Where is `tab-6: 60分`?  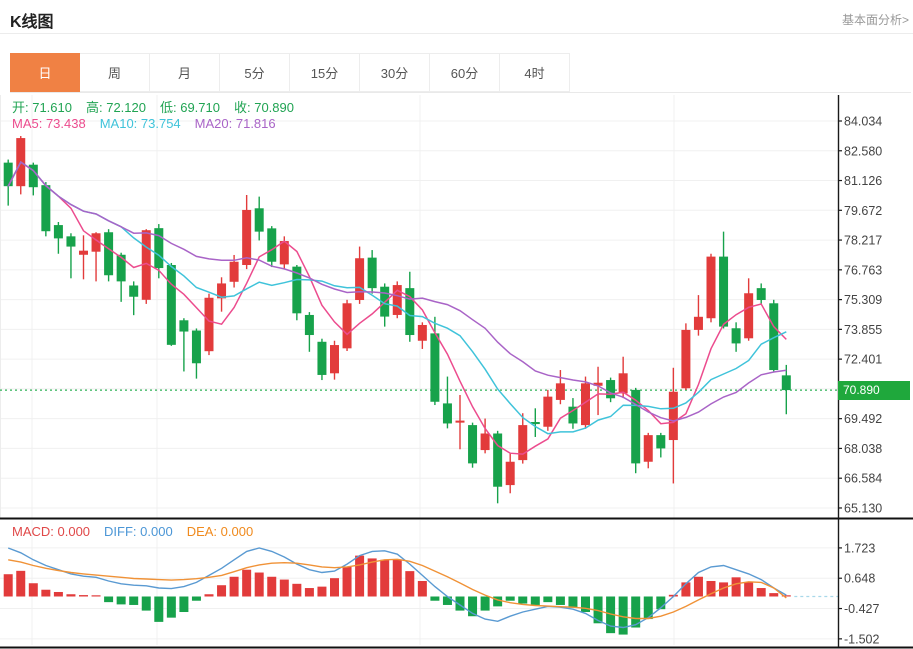
tab-6: 60分 is located at coordinates (465, 72).